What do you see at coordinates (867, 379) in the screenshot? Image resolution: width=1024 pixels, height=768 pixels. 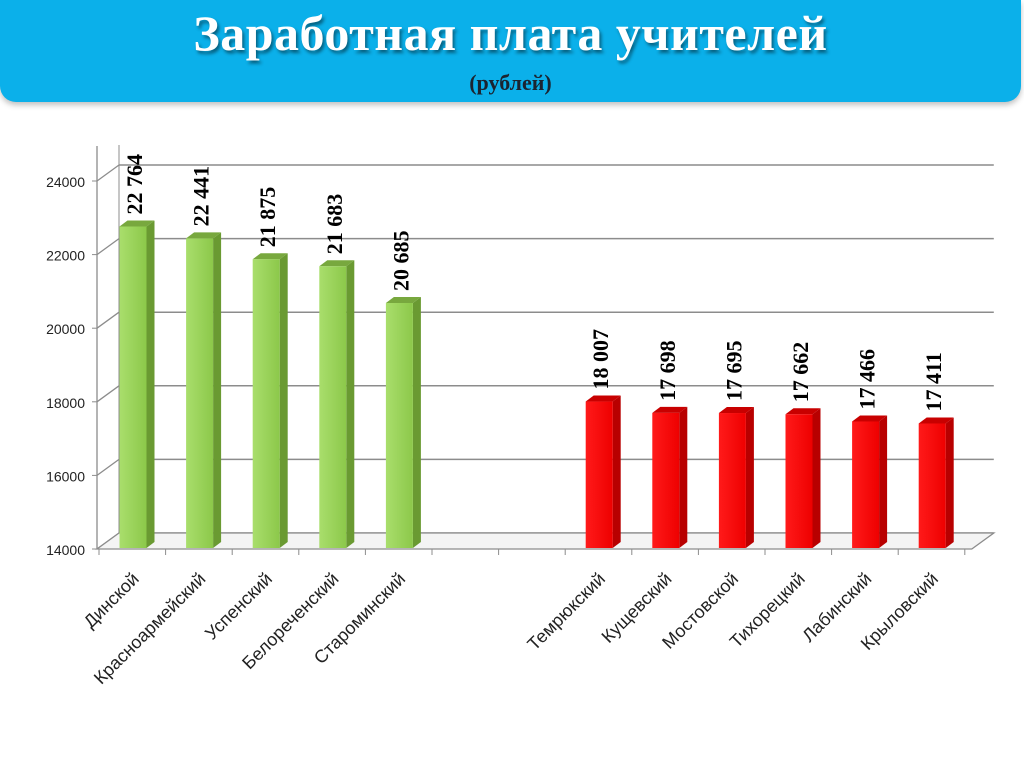 I see `data-label: 17 466` at bounding box center [867, 379].